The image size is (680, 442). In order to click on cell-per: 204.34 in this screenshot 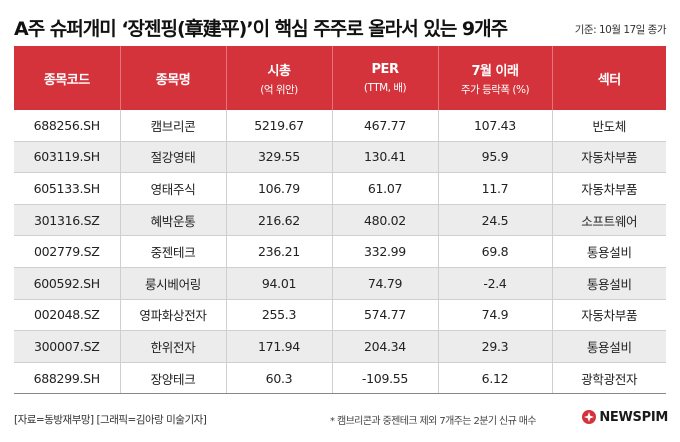, I will do `click(384, 346)`.